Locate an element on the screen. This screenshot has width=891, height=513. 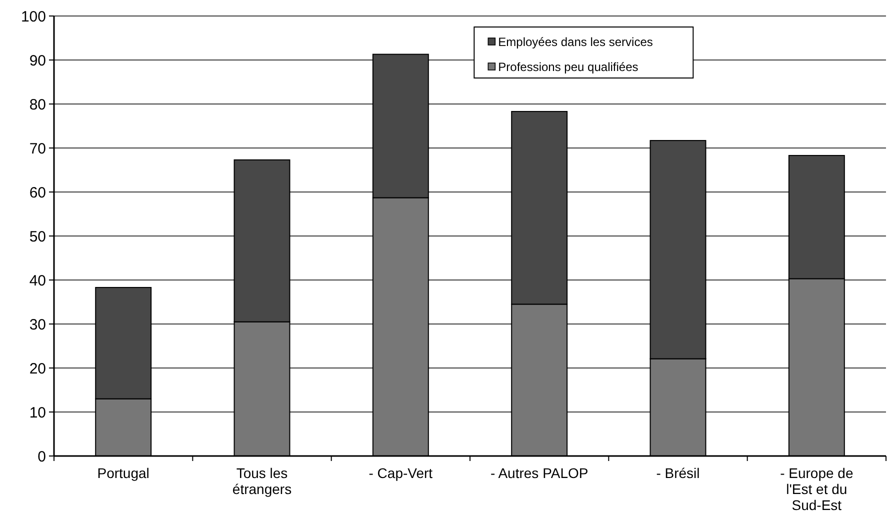
x-tick-label: - Autres PALOP is located at coordinates (539, 473).